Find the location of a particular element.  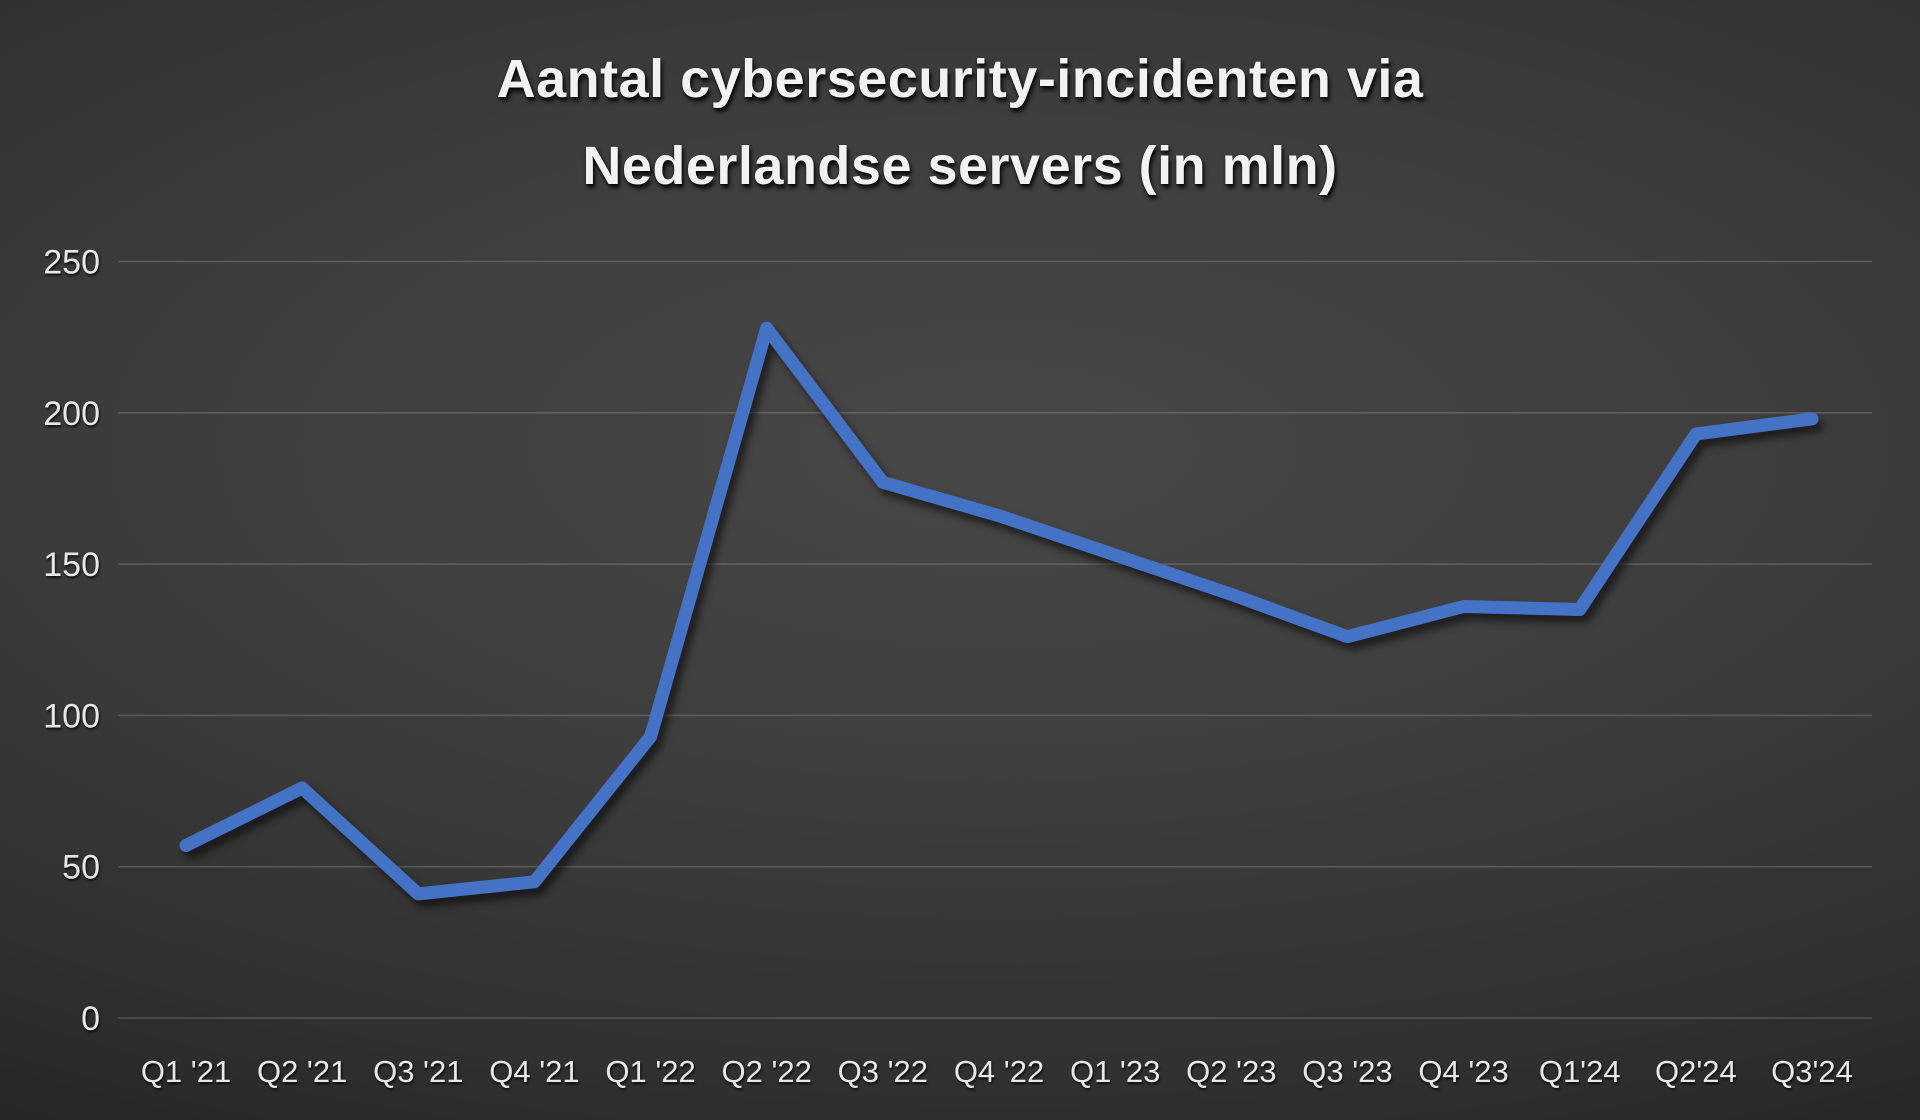

y-axis-tick-label: 100 is located at coordinates (71, 716).